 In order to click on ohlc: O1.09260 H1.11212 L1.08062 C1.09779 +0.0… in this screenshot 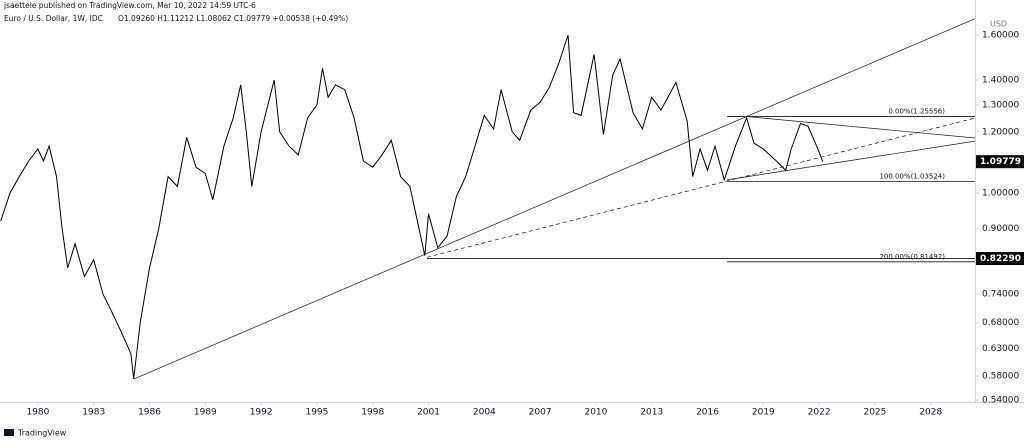, I will do `click(233, 18)`.